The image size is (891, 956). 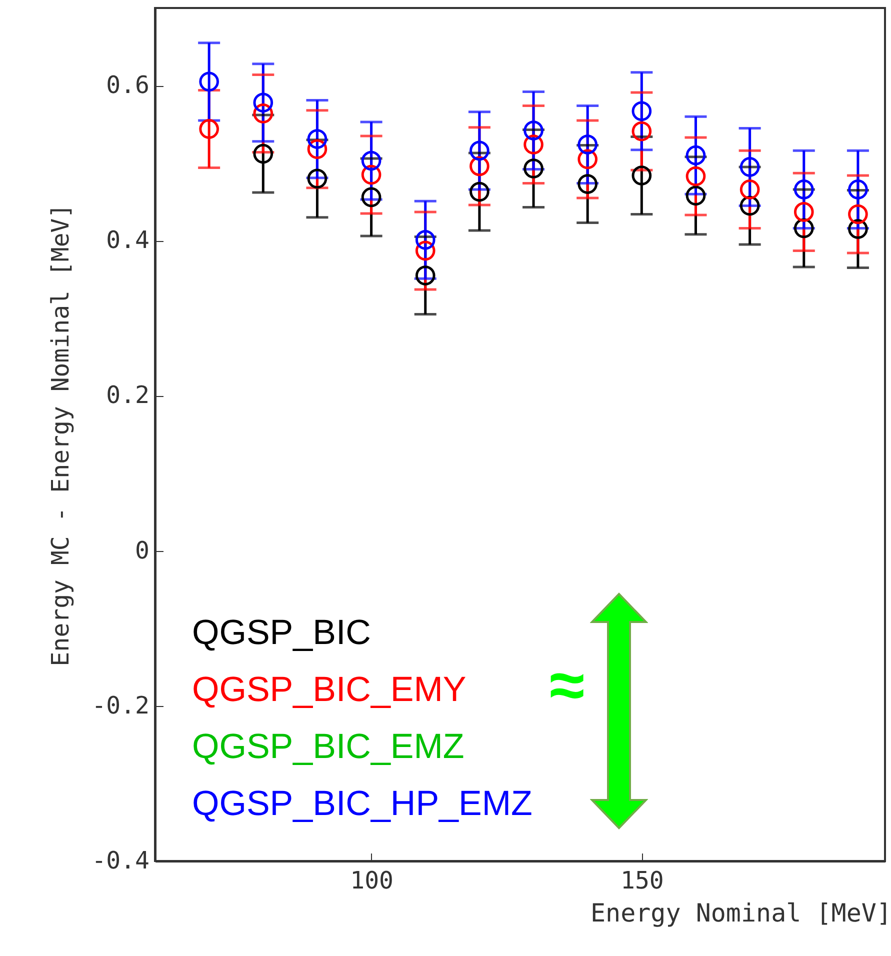 What do you see at coordinates (372, 880) in the screenshot?
I see `x-tick-label: 100` at bounding box center [372, 880].